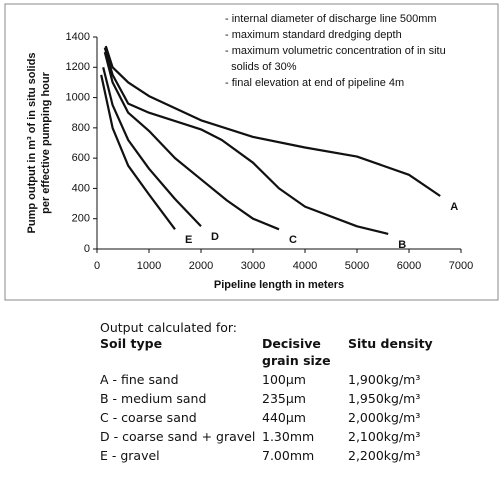 The height and width of the screenshot is (480, 504). What do you see at coordinates (384, 379) in the screenshot?
I see `table-cell: 1,900kg/m³` at bounding box center [384, 379].